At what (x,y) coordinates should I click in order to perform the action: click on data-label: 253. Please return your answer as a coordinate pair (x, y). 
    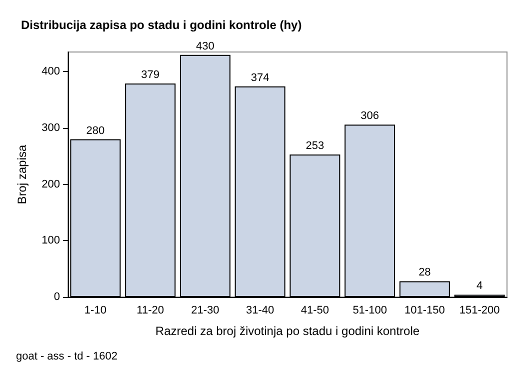
    Looking at the image, I should click on (315, 146).